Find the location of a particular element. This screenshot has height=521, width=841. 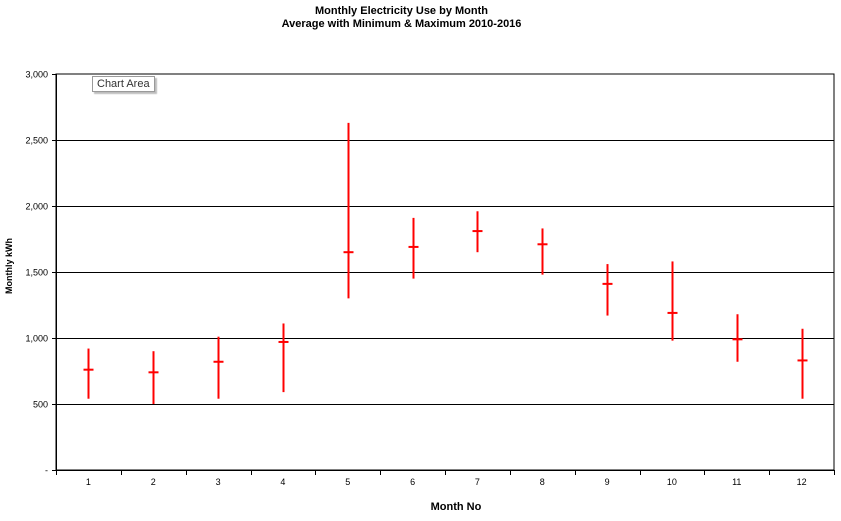

chart-area-tooltip: Chart Area is located at coordinates (123, 84).